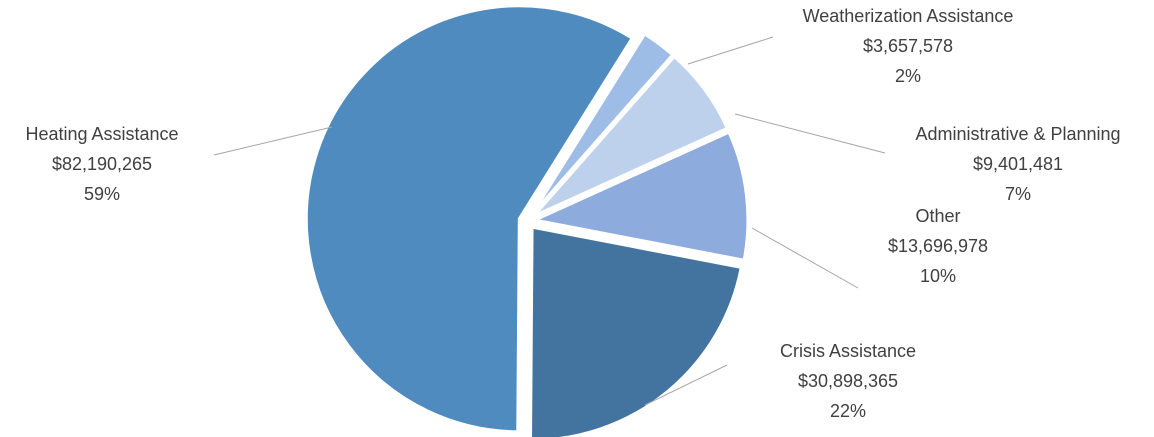  What do you see at coordinates (101, 134) in the screenshot?
I see `slice-label: Heating Assistance` at bounding box center [101, 134].